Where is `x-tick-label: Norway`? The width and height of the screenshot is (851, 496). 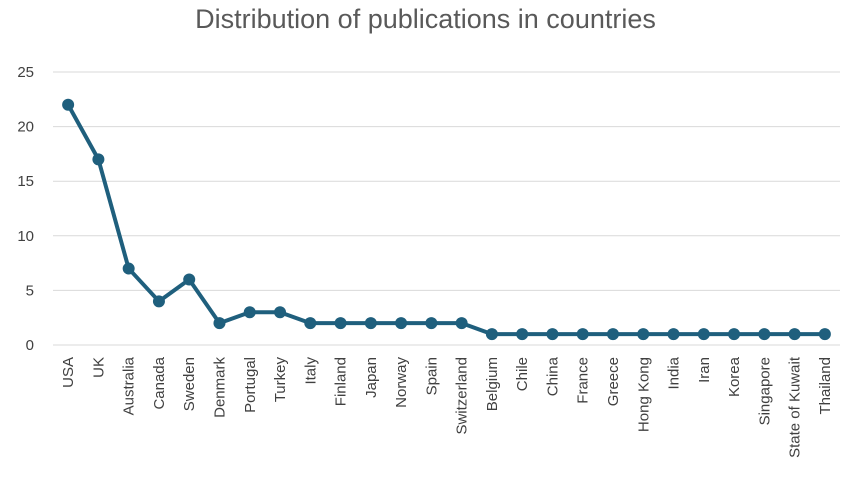 x-tick-label: Norway is located at coordinates (401, 382).